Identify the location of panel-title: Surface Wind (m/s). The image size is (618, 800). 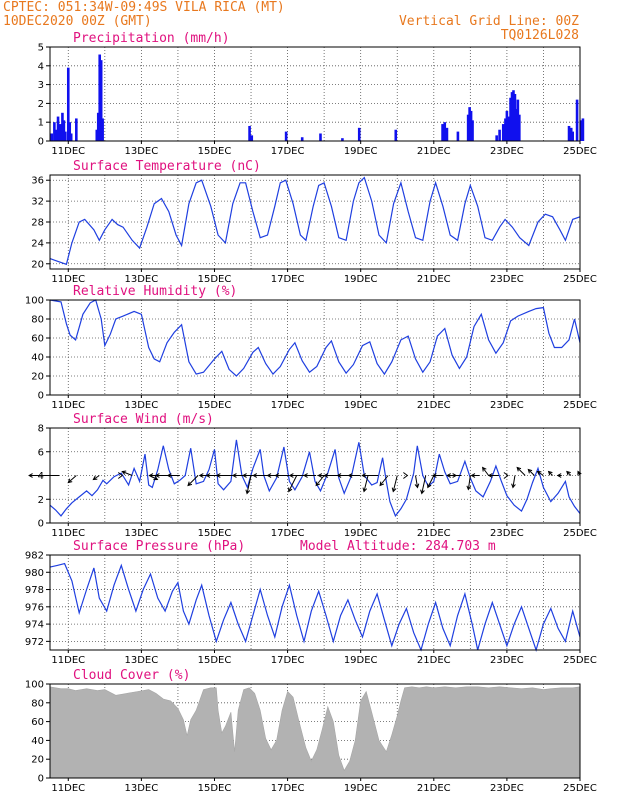
(143, 419).